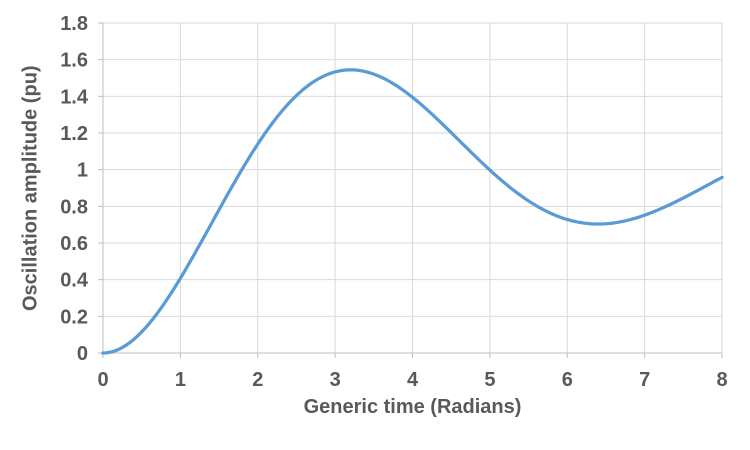 The height and width of the screenshot is (450, 750). I want to click on x-tick-label: 6, so click(567, 380).